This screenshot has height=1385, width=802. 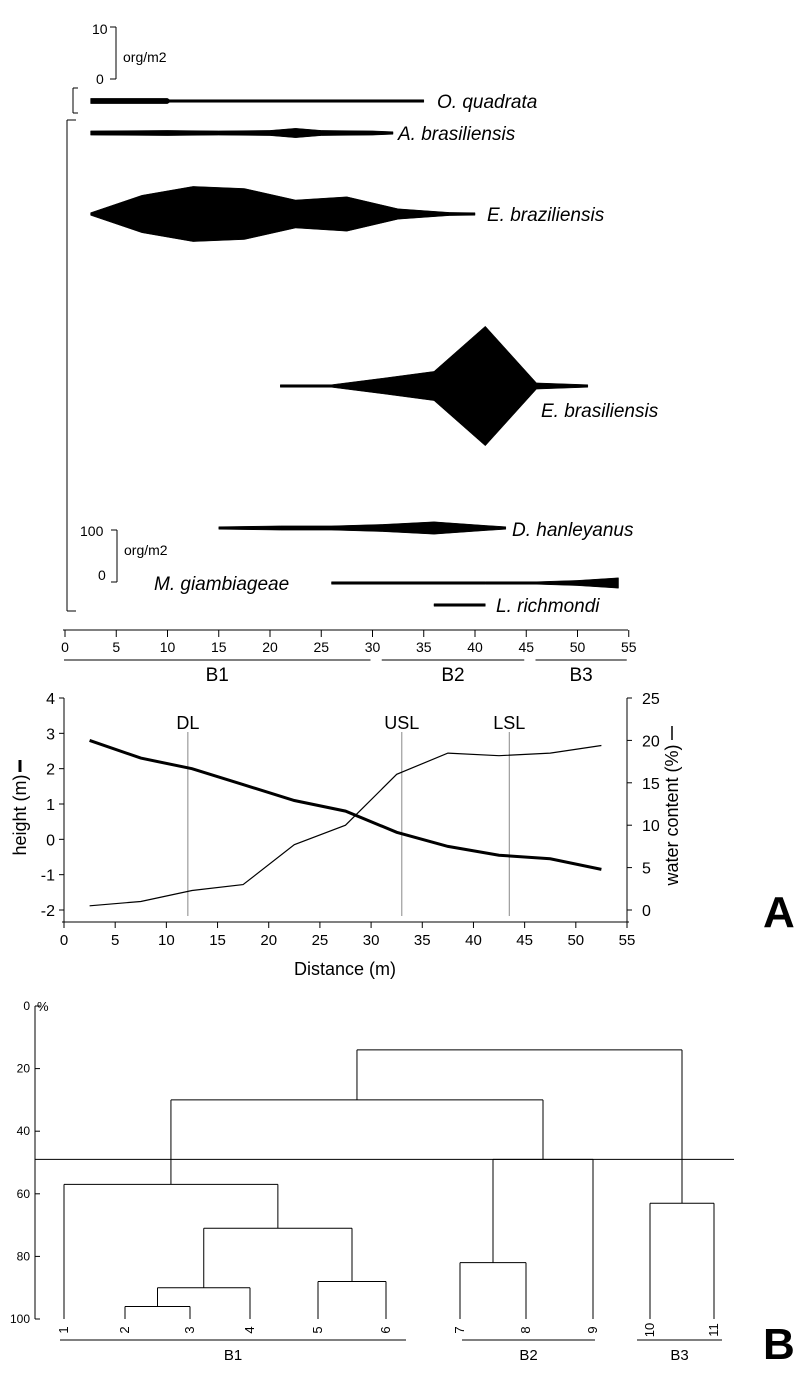 What do you see at coordinates (50, 699) in the screenshot?
I see `left-y-tick-label: 4` at bounding box center [50, 699].